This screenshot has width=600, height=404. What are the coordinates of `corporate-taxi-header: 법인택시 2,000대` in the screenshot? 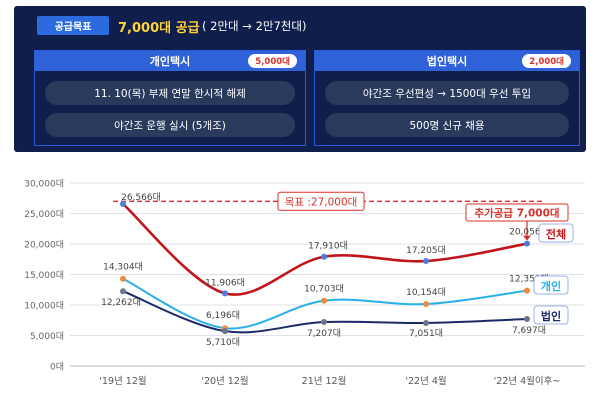 It's located at (447, 61).